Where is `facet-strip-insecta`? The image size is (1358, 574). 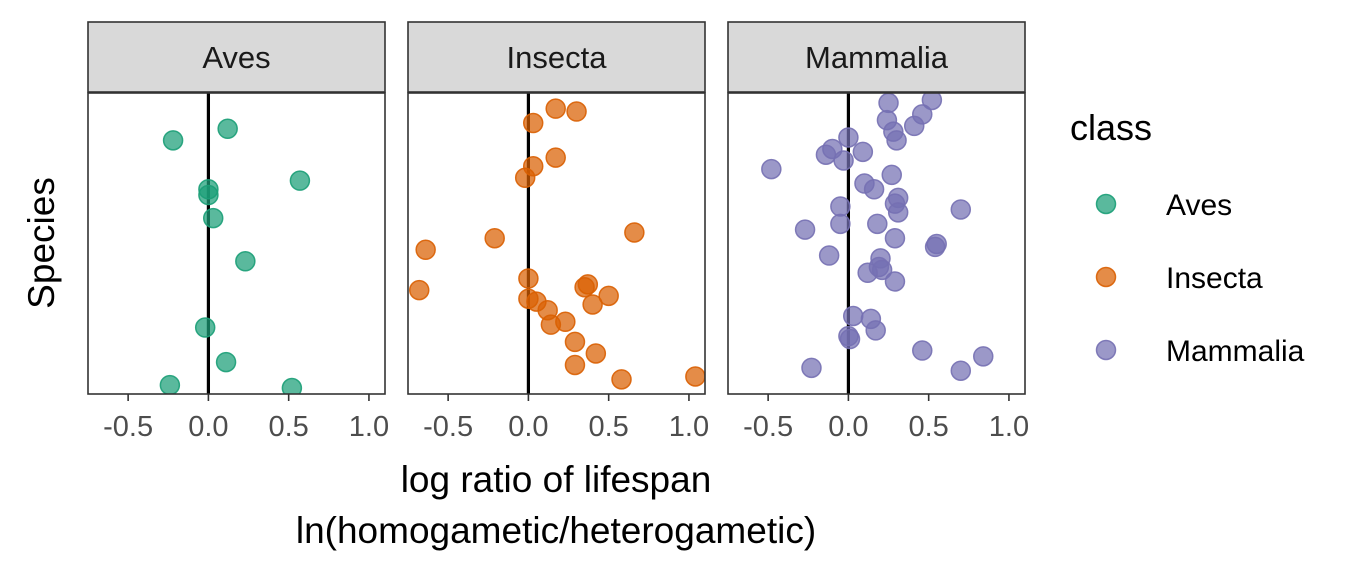
facet-strip-insecta is located at coordinates (556, 57).